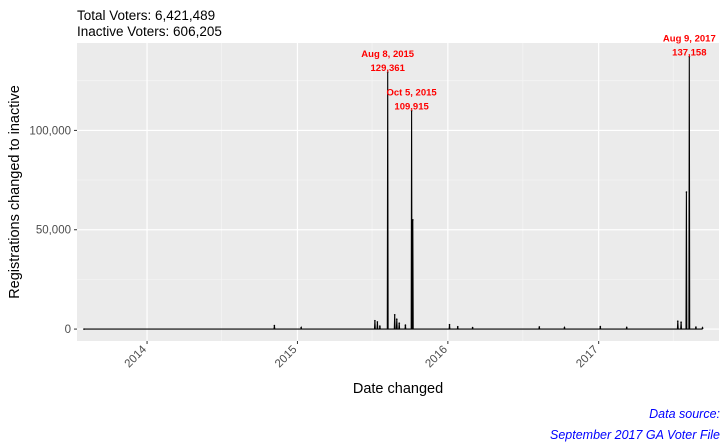 The height and width of the screenshot is (443, 725). What do you see at coordinates (388, 68) in the screenshot?
I see `peak-annotation-value: 129,361` at bounding box center [388, 68].